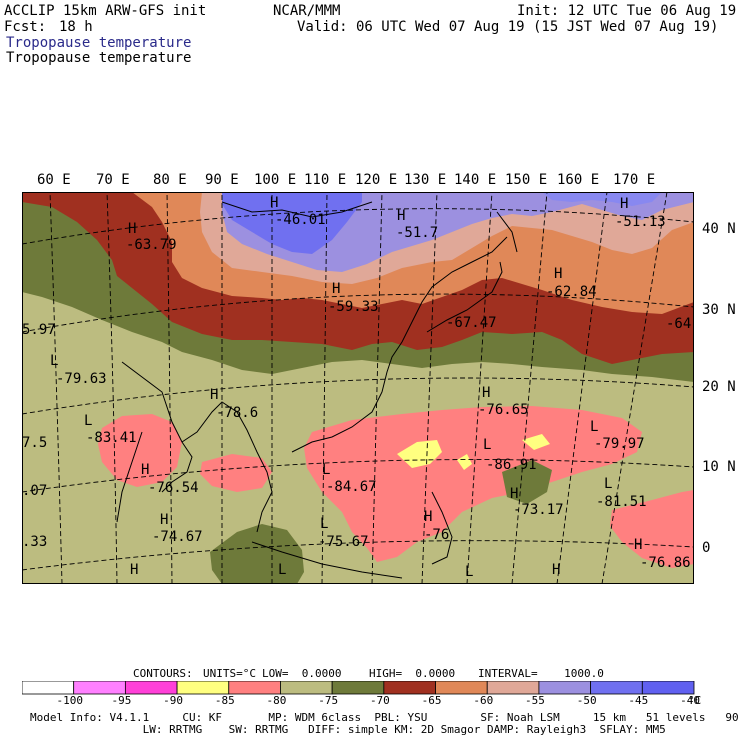 This screenshot has width=740, height=740. What do you see at coordinates (276, 700) in the screenshot?
I see `colorbar-tick-label: -80` at bounding box center [276, 700].